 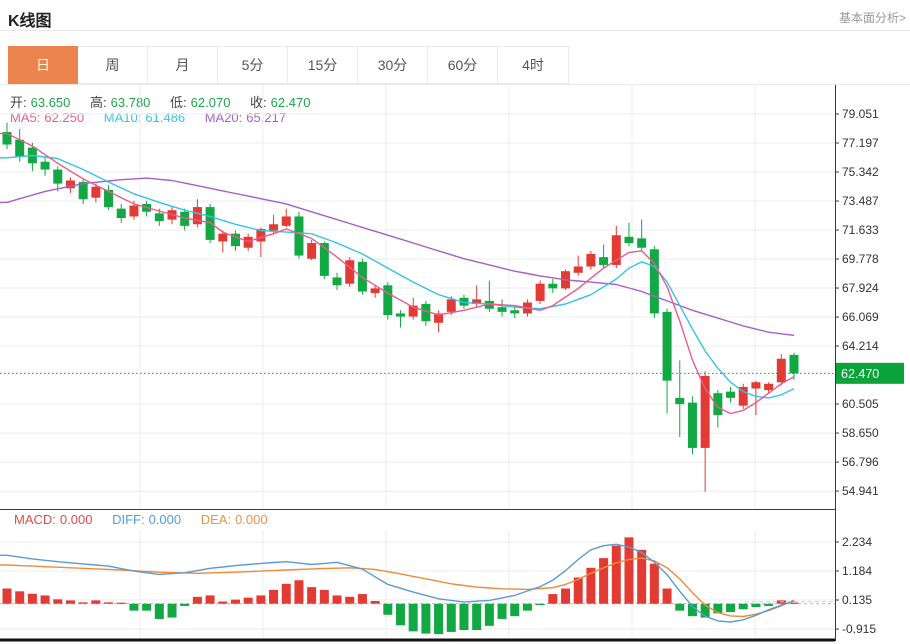 I want to click on tab-4hour: 4时, so click(x=533, y=65).